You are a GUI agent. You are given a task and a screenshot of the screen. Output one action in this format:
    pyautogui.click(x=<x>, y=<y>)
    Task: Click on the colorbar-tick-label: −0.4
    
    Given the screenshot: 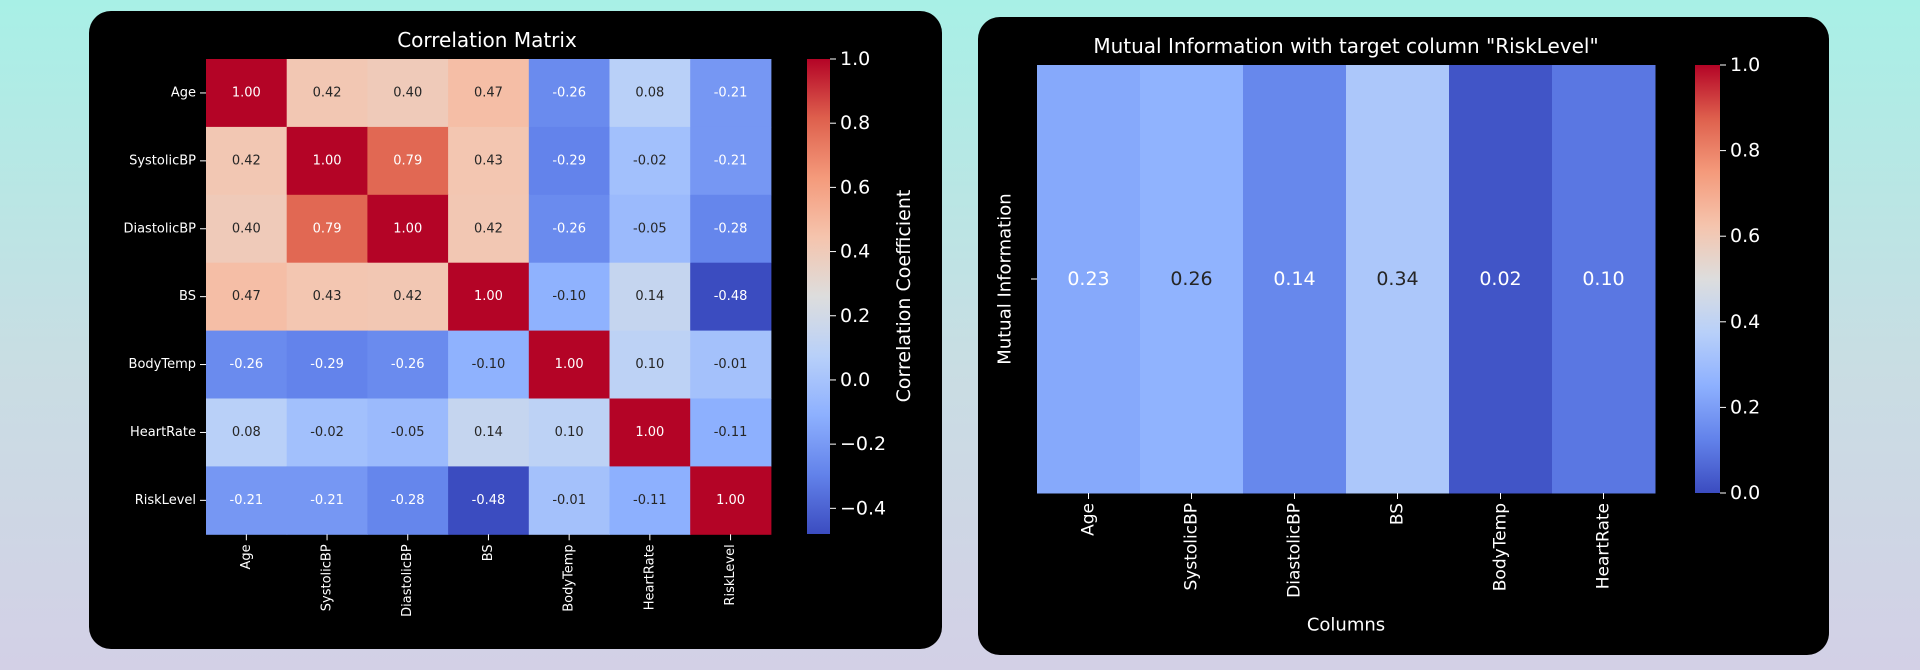 What is the action you would take?
    pyautogui.click(x=863, y=508)
    